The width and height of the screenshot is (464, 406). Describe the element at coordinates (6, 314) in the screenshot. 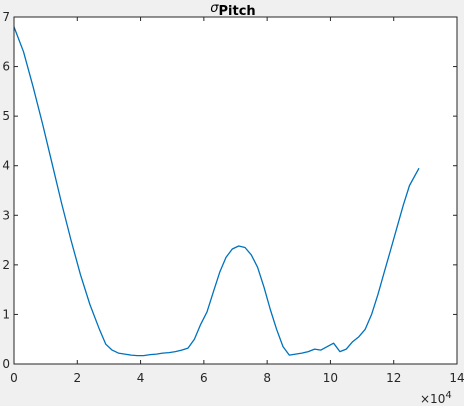

I see `y-tick-label: 1` at that location.